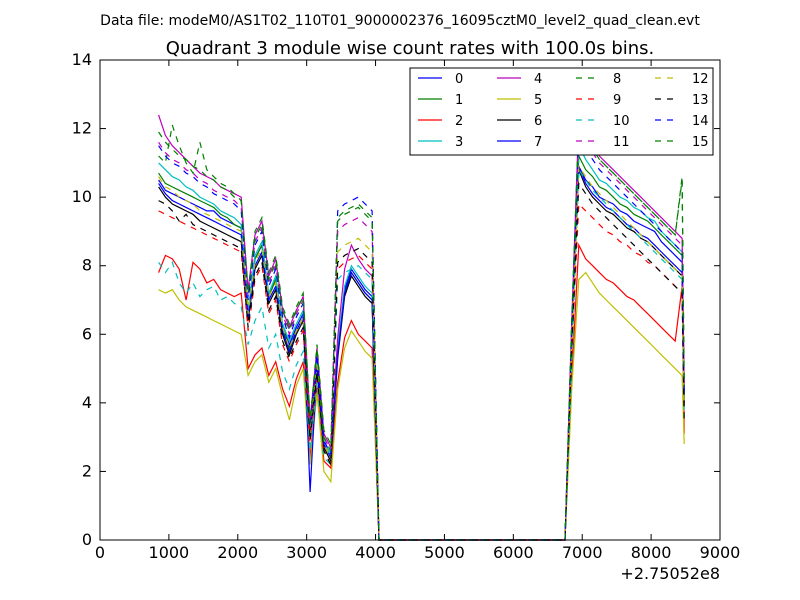 This screenshot has height=600, width=800. Describe the element at coordinates (582, 552) in the screenshot. I see `x-tick-label: 7000` at that location.